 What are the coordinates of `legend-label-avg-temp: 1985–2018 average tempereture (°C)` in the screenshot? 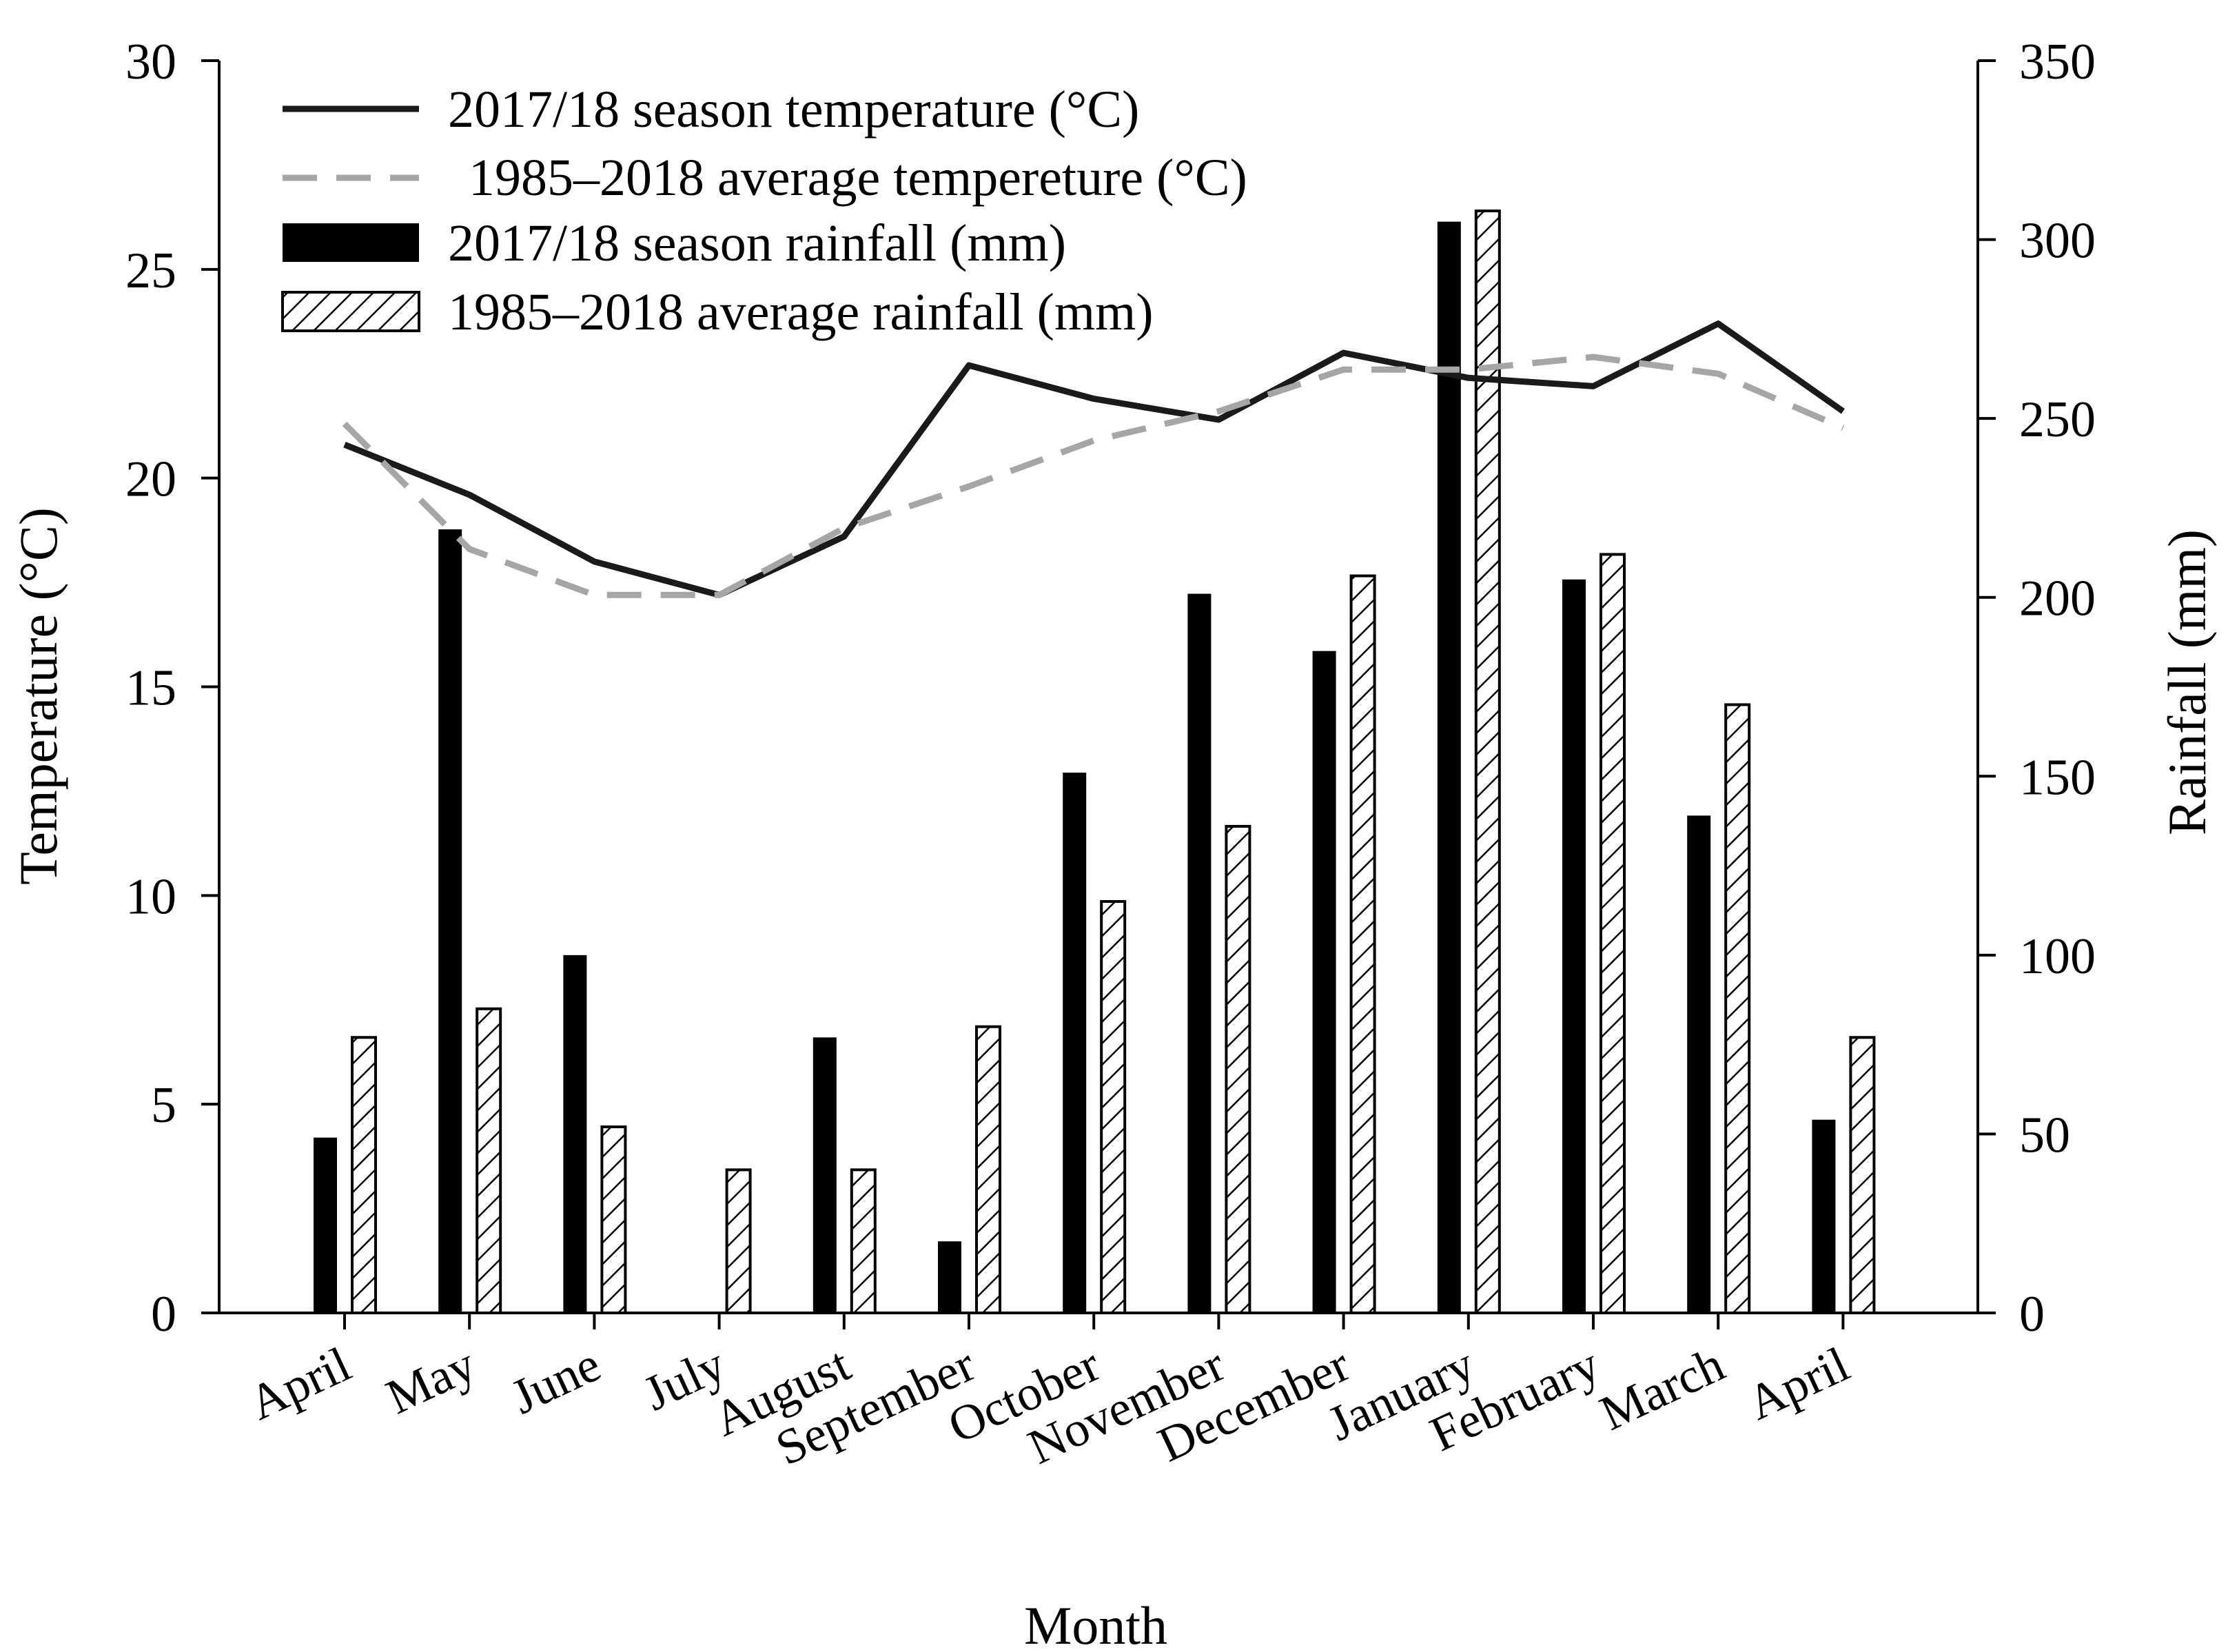 It's located at (858, 178).